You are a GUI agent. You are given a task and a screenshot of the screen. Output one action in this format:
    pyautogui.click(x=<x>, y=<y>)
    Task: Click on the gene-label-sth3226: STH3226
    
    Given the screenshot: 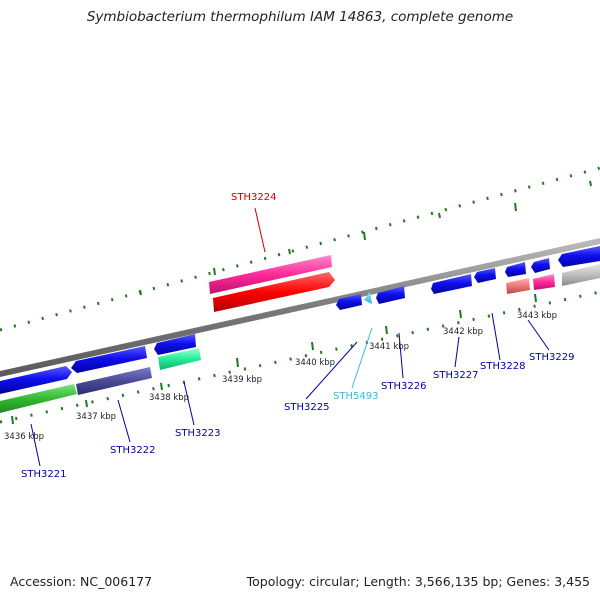 What is the action you would take?
    pyautogui.click(x=403, y=386)
    